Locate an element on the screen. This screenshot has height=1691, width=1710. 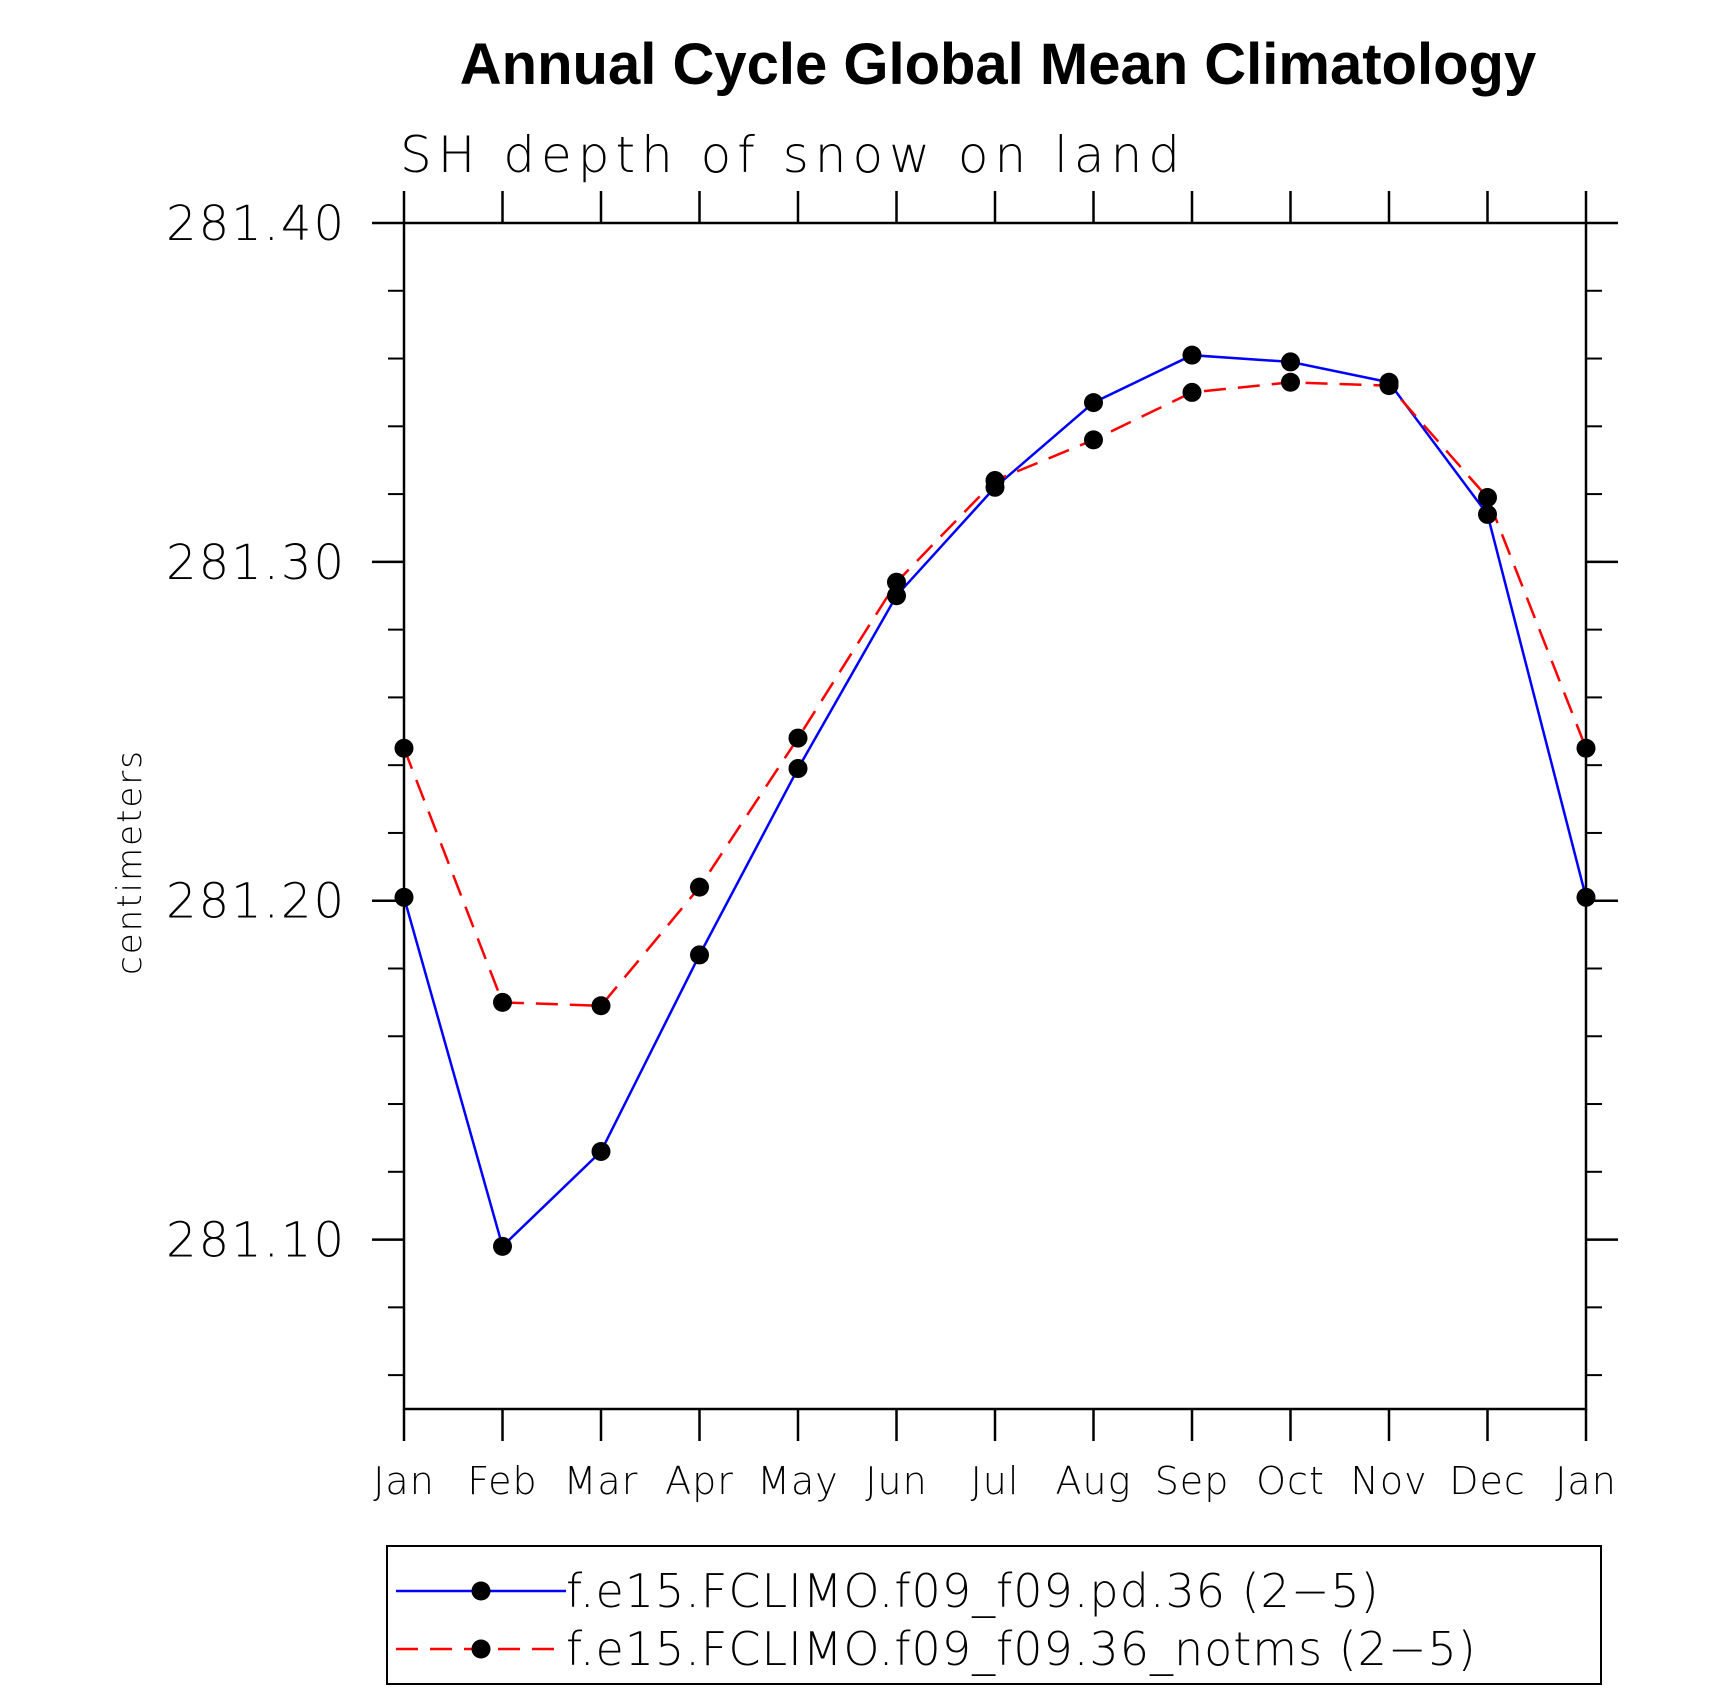
x-tick-label: Apr is located at coordinates (699, 1481).